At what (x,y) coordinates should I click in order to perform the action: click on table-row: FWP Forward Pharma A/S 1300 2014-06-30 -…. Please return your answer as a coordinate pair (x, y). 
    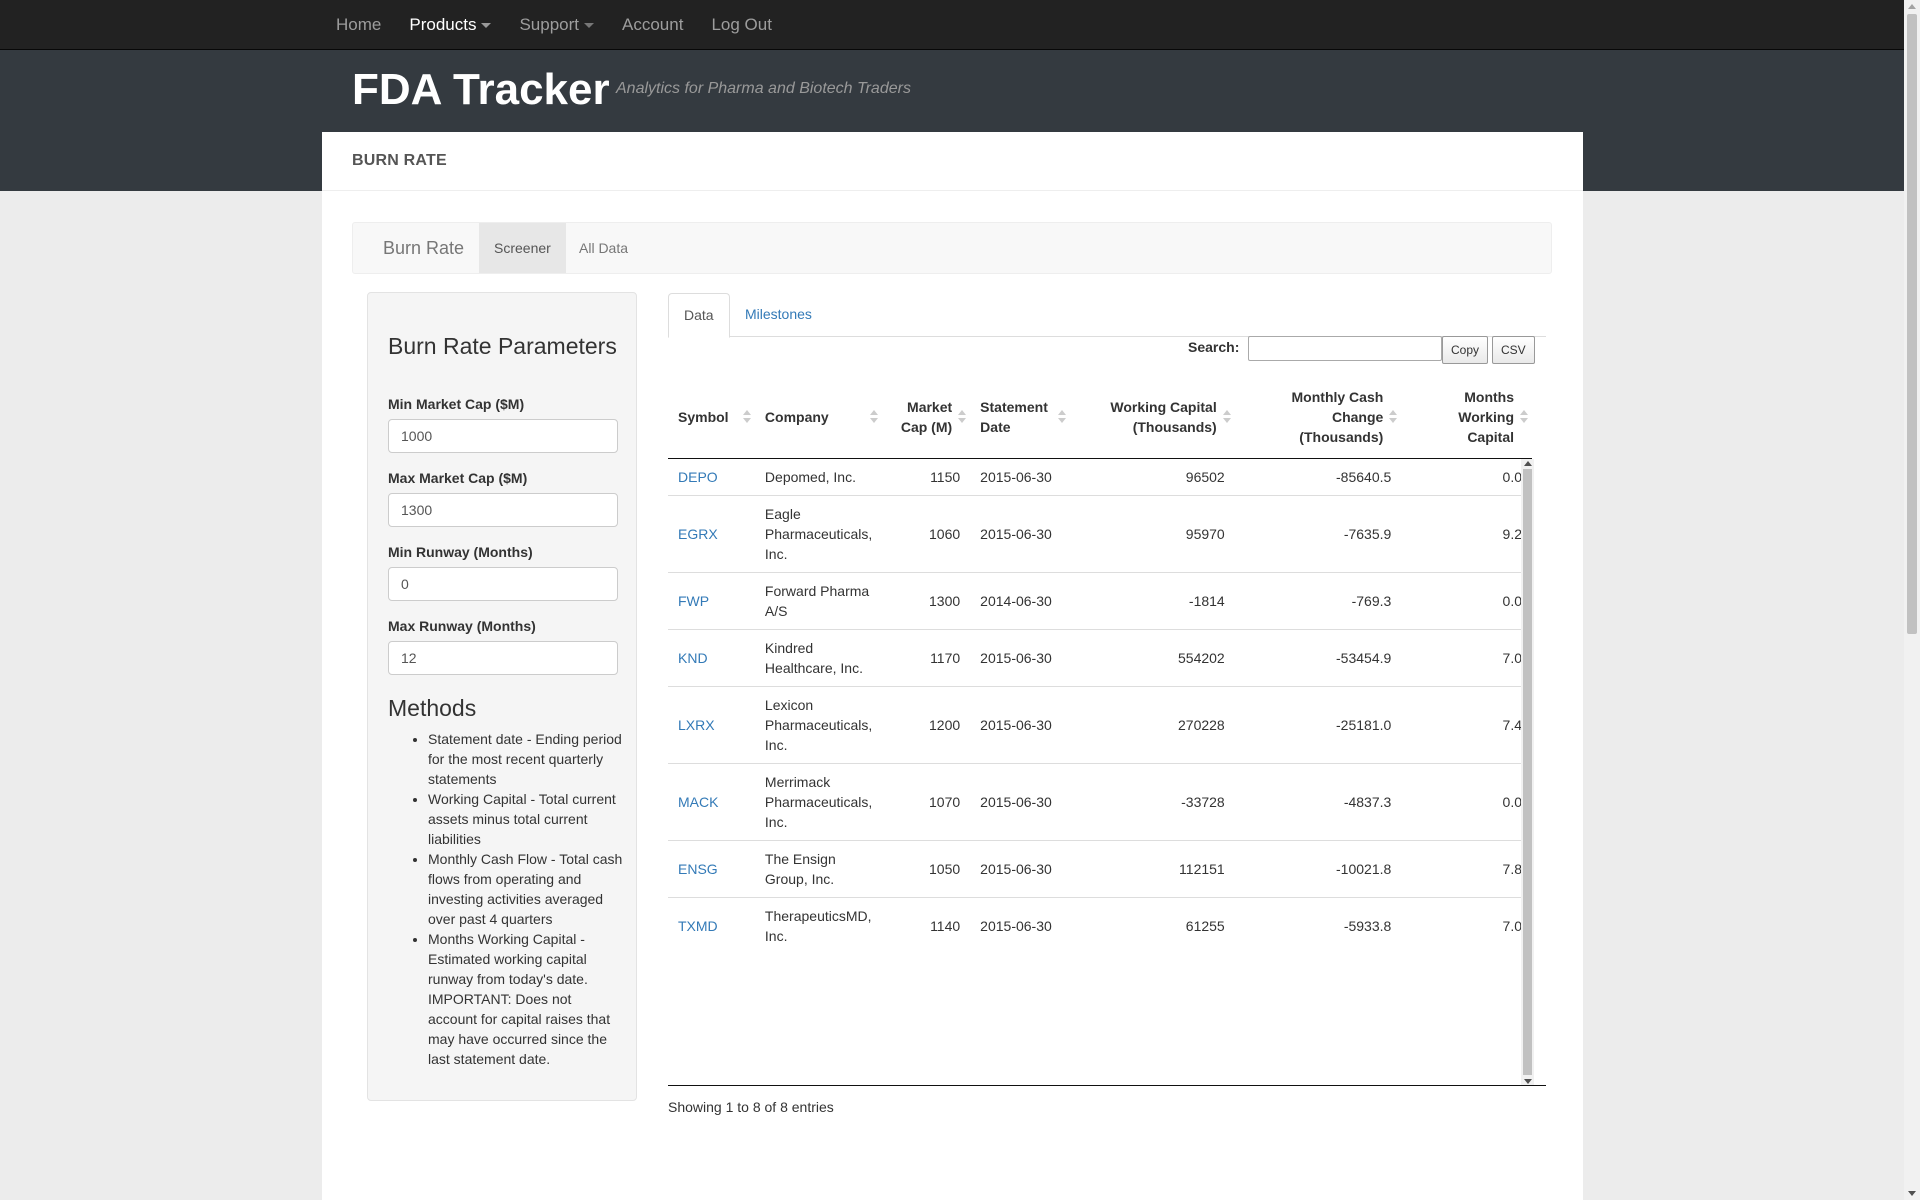
    Looking at the image, I should click on (1100, 600).